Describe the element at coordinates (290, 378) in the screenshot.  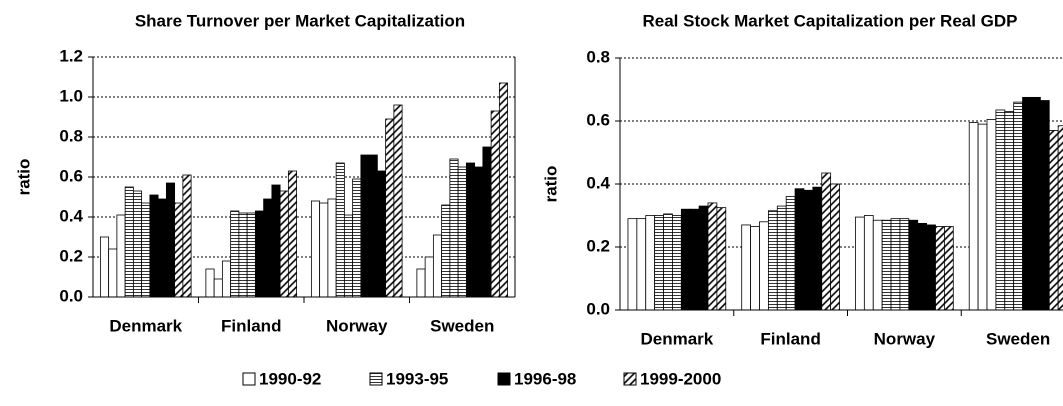
I see `legend-label: 1990-92` at that location.